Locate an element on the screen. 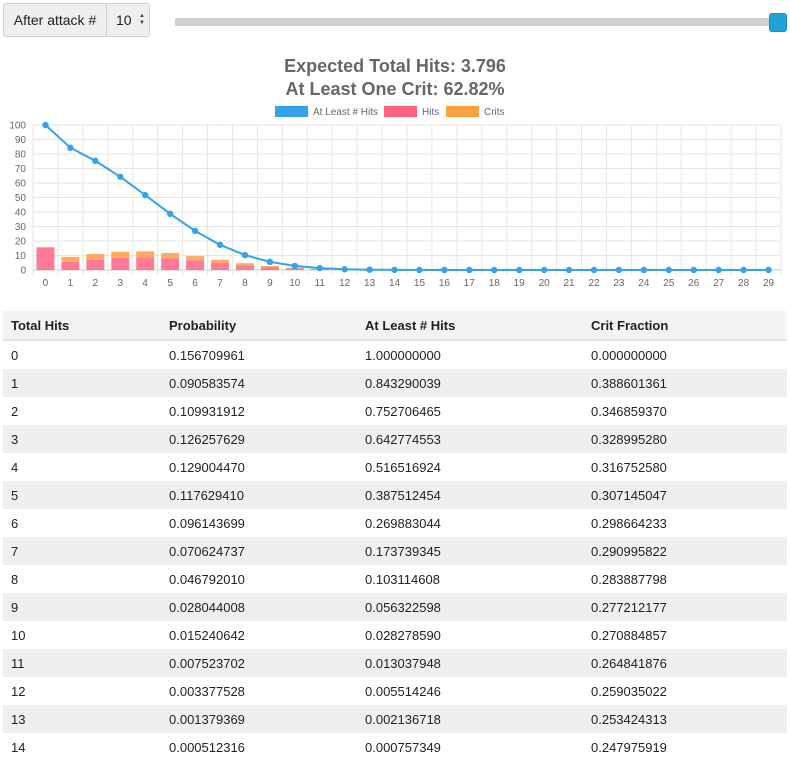  x-tick-label: 24 is located at coordinates (644, 283).